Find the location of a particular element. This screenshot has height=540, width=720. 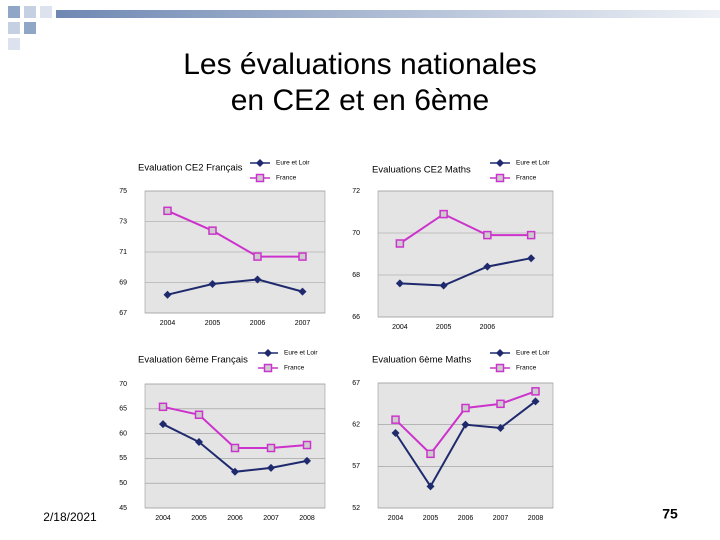

y-tick-label: 66 is located at coordinates (356, 317).